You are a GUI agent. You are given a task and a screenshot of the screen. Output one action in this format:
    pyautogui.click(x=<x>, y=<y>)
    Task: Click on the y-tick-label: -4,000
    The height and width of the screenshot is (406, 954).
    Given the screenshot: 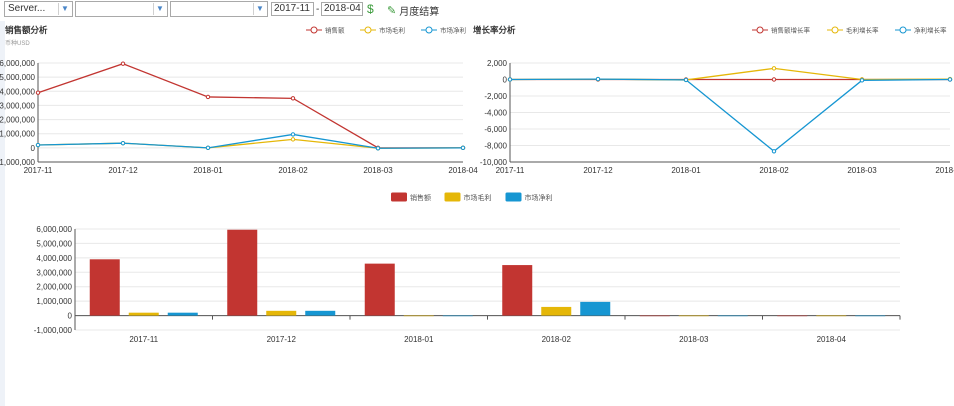 What is the action you would take?
    pyautogui.click(x=495, y=113)
    